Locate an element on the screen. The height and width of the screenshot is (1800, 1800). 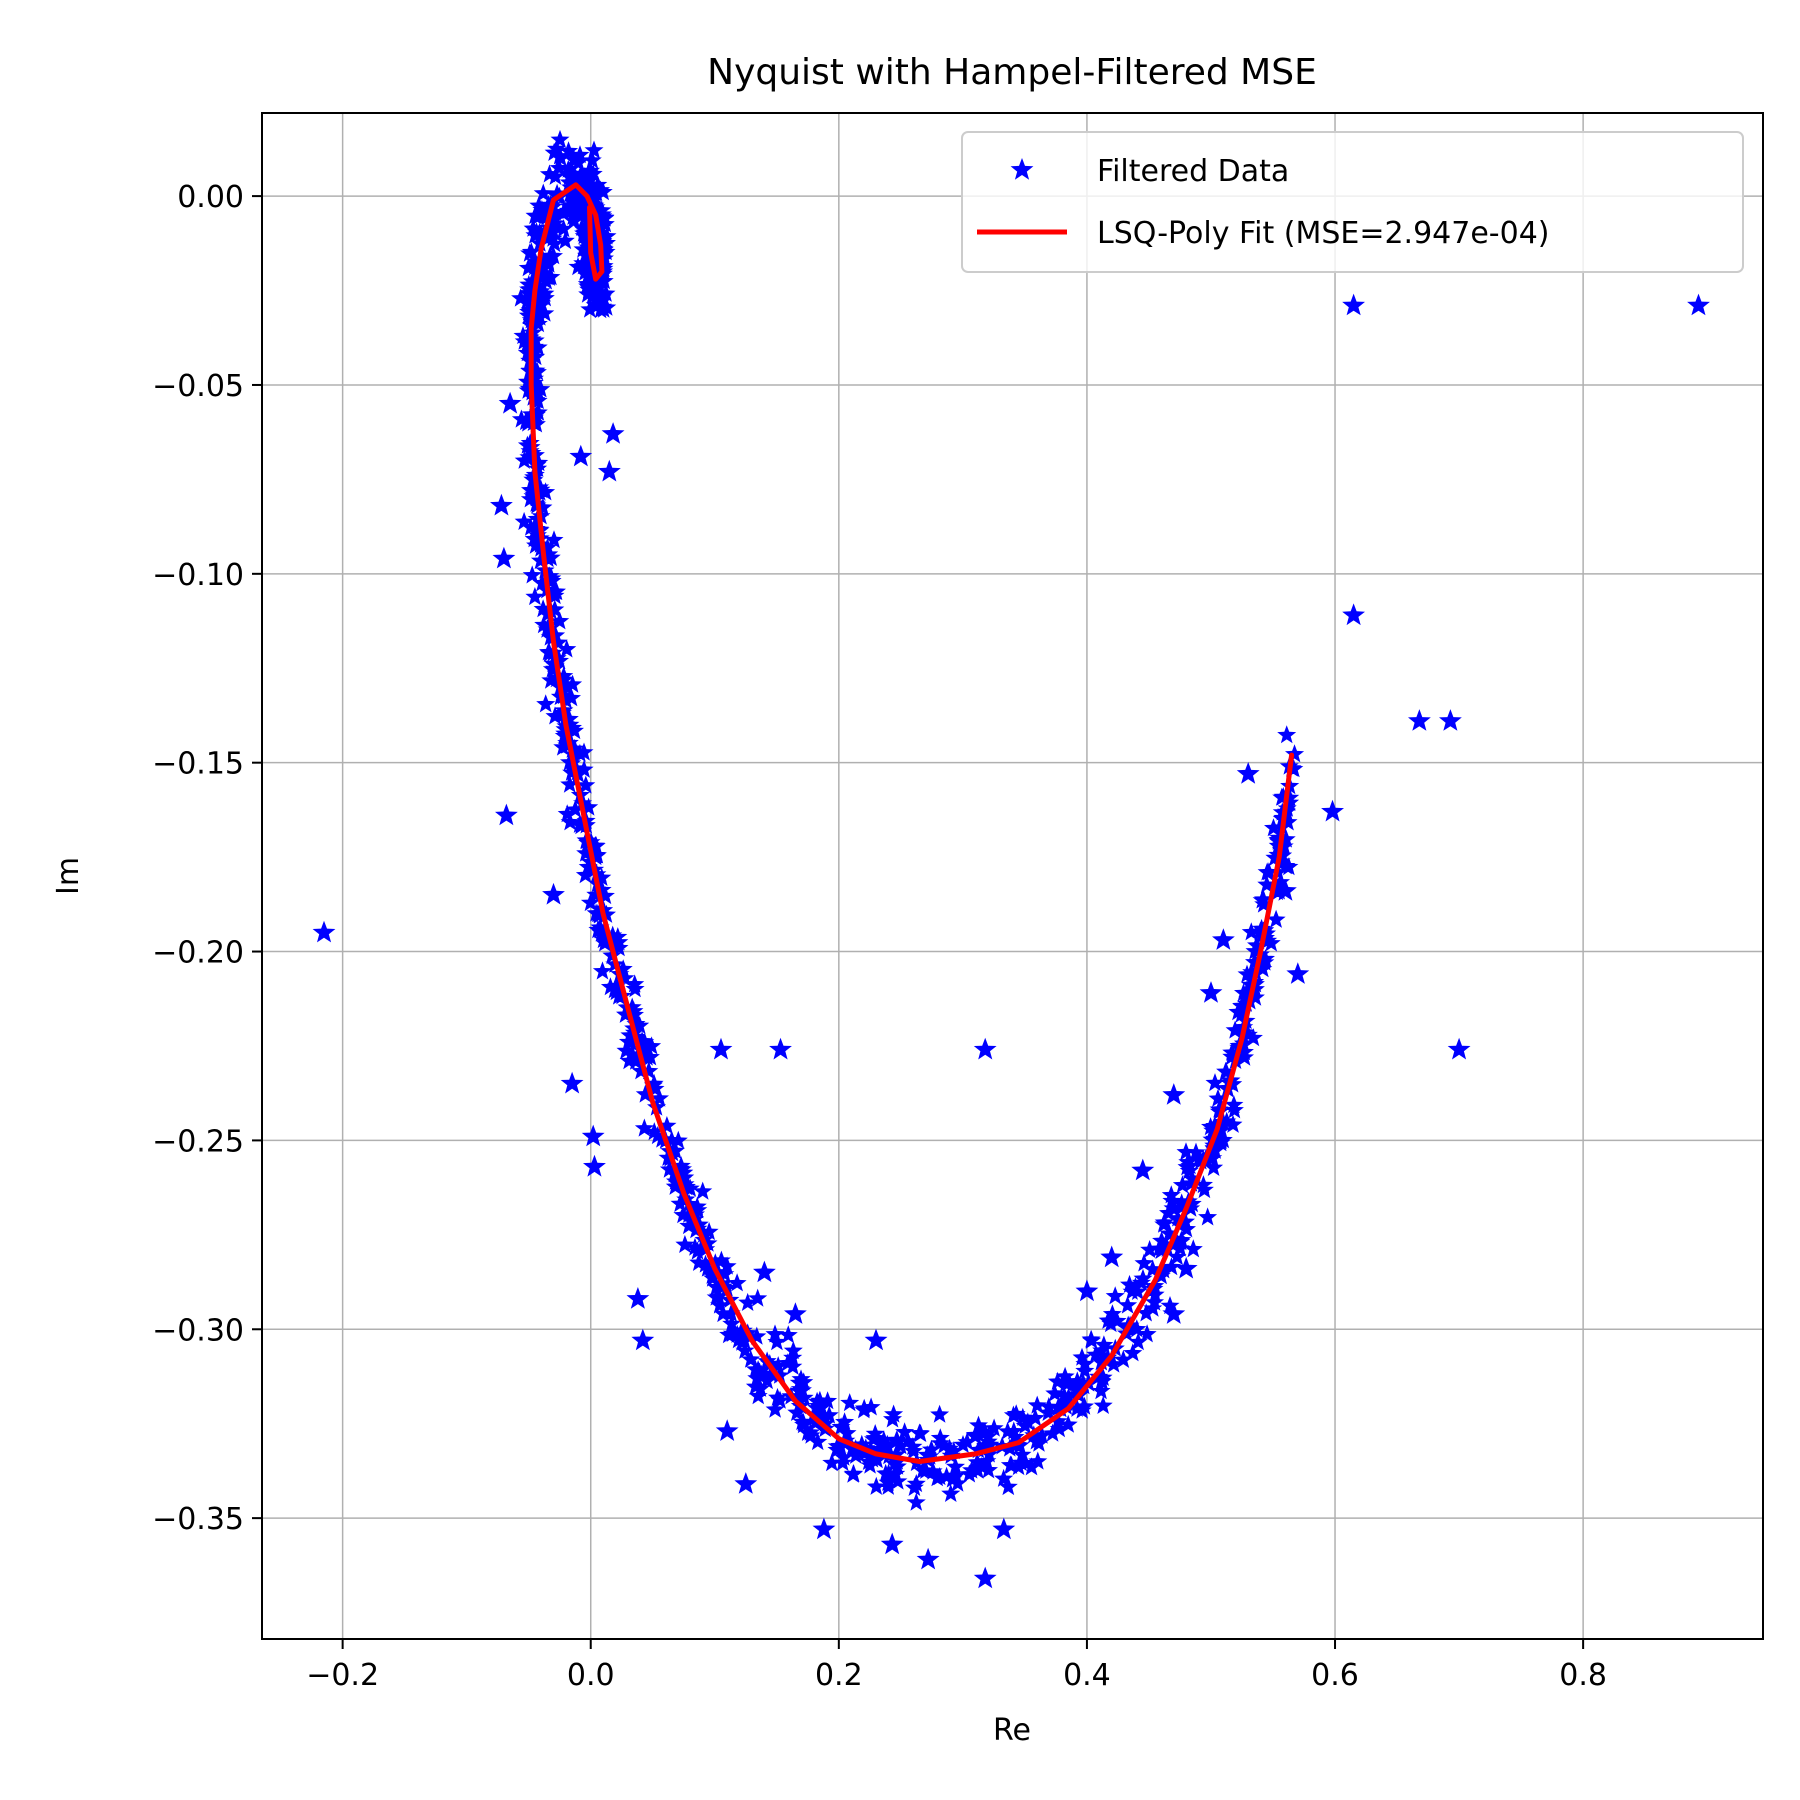
y-tick-label: −0.30 is located at coordinates (198, 1330).